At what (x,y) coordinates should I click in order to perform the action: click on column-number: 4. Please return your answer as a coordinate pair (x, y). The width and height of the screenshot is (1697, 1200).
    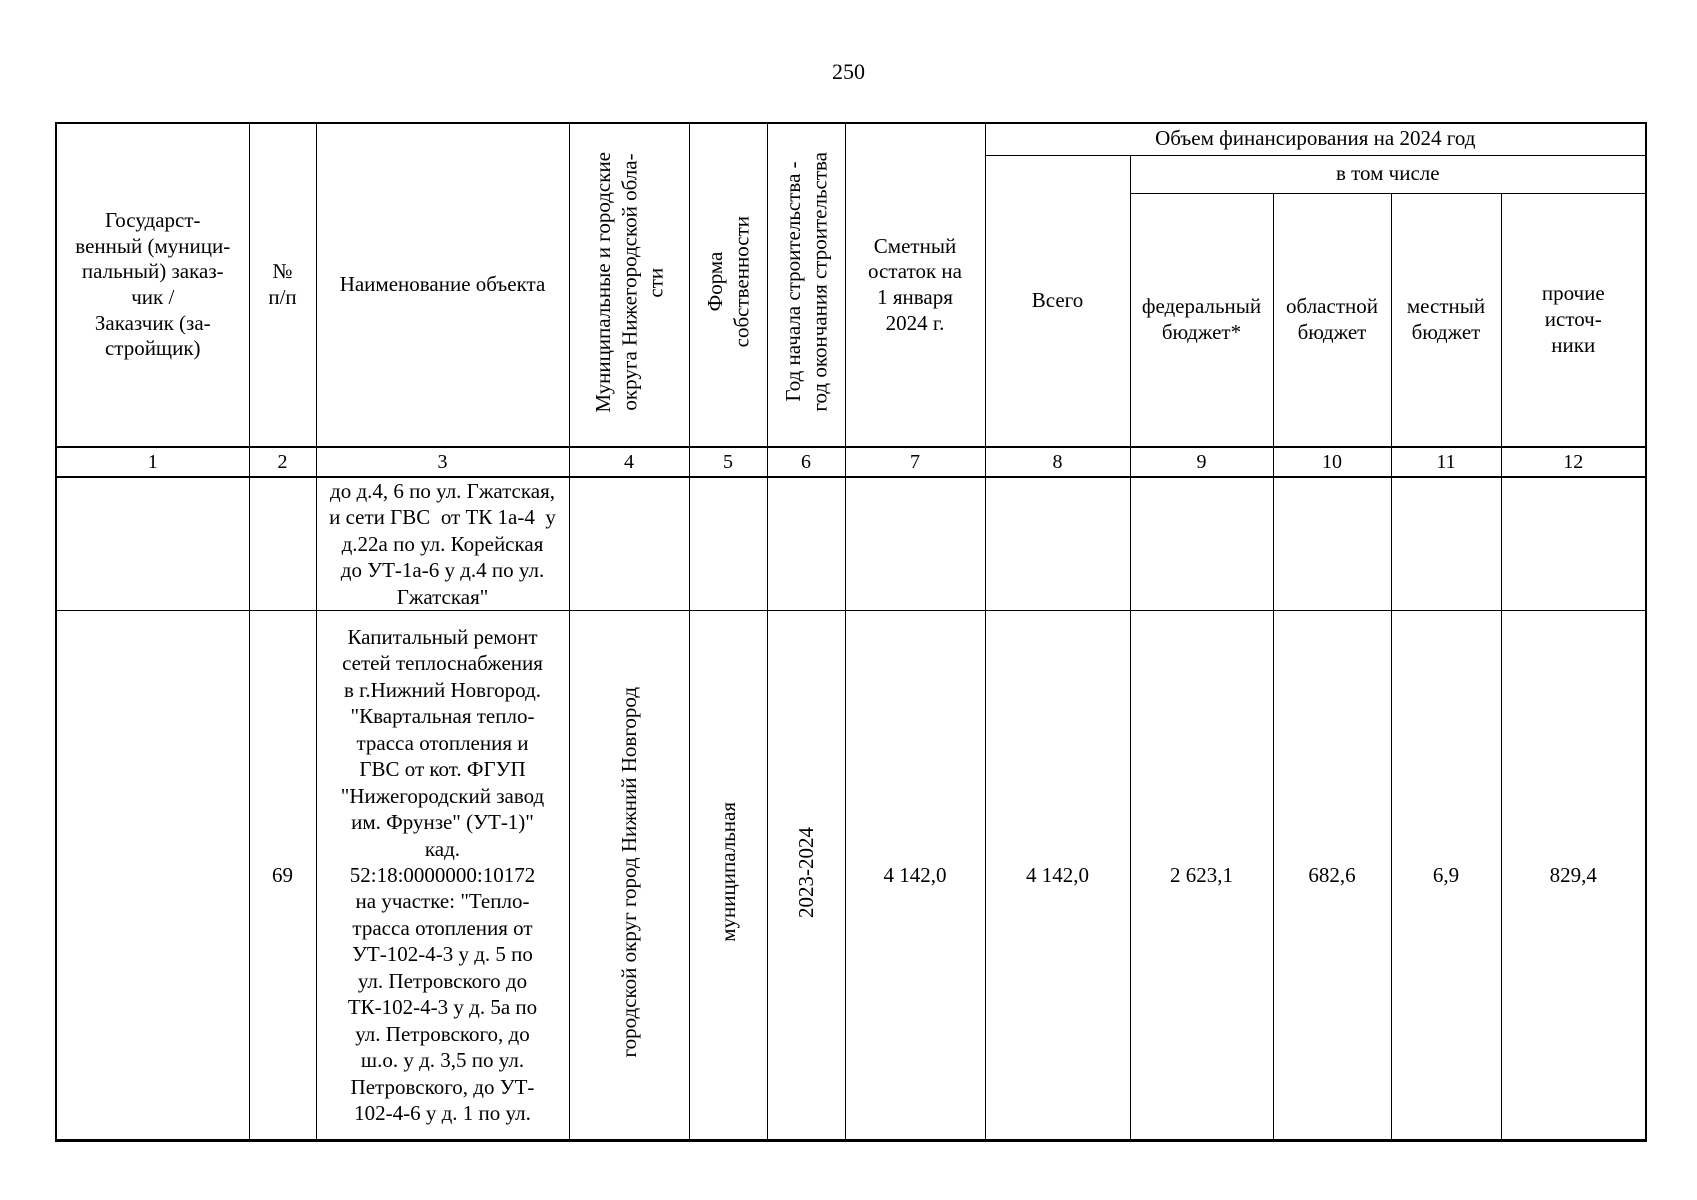
    Looking at the image, I should click on (629, 462).